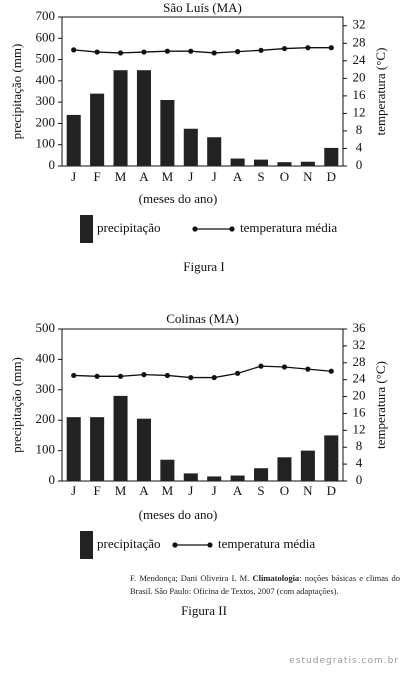 The width and height of the screenshot is (407, 674). I want to click on legend-label: temperatura média, so click(266, 543).